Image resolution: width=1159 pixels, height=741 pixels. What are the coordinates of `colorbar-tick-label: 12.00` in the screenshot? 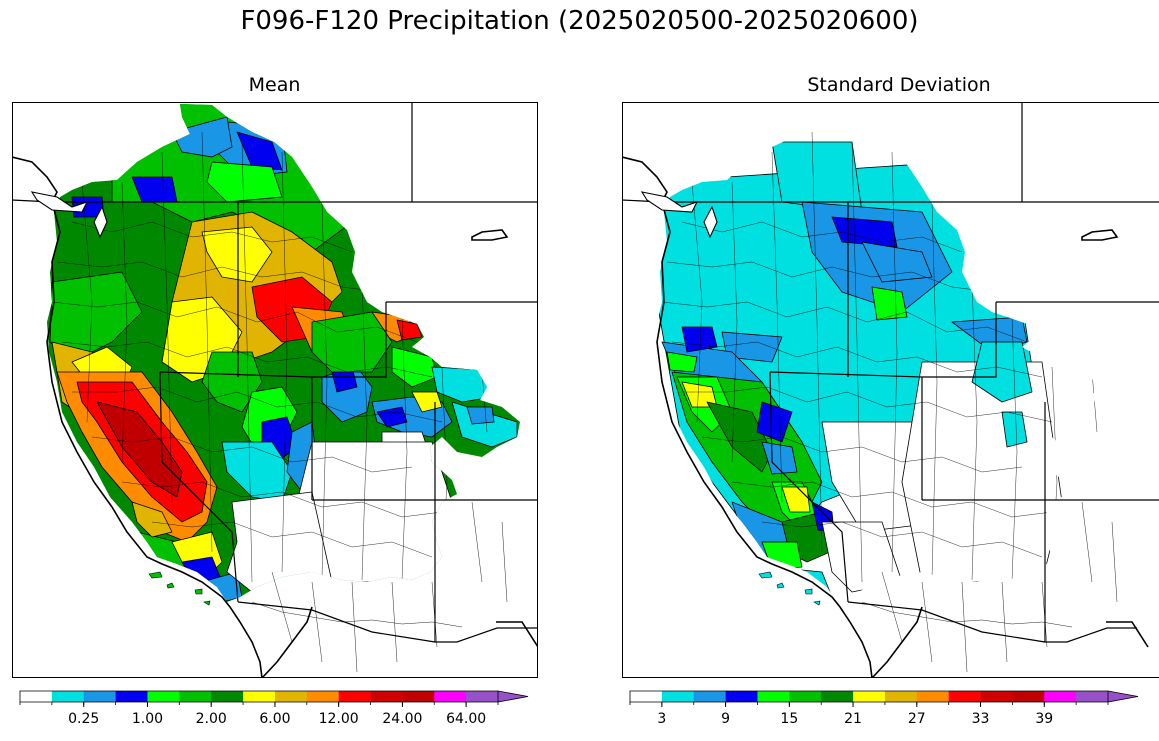 It's located at (339, 719).